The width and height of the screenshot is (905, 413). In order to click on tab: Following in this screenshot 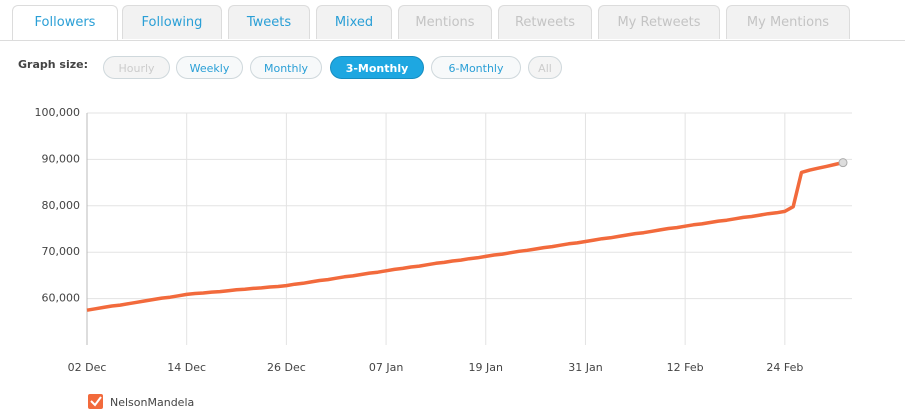, I will do `click(172, 22)`.